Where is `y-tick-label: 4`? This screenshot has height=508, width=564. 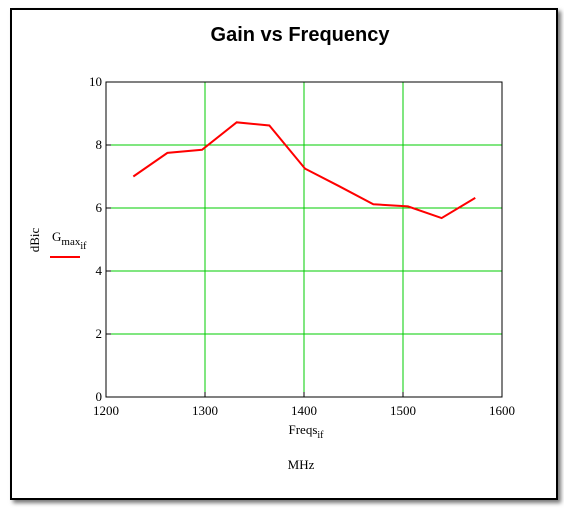 y-tick-label: 4 is located at coordinates (99, 270).